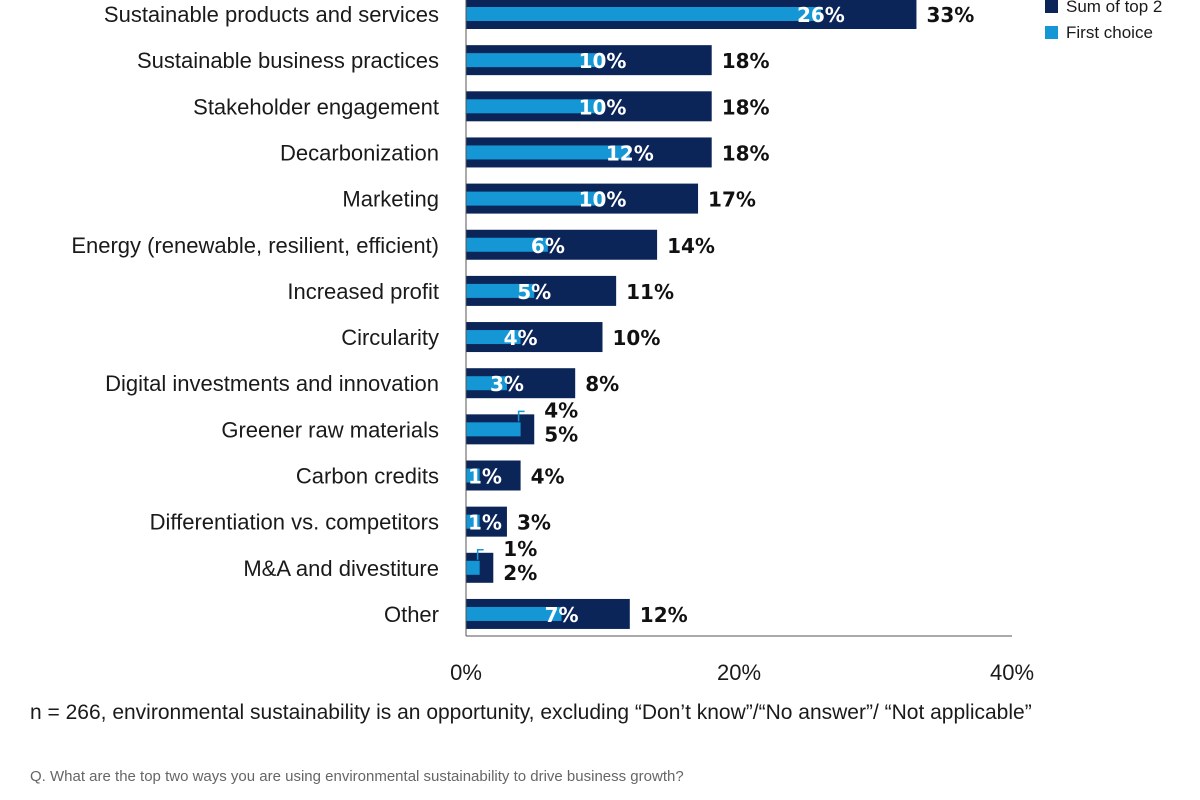  I want to click on x-tick-label: 40%, so click(1012, 672).